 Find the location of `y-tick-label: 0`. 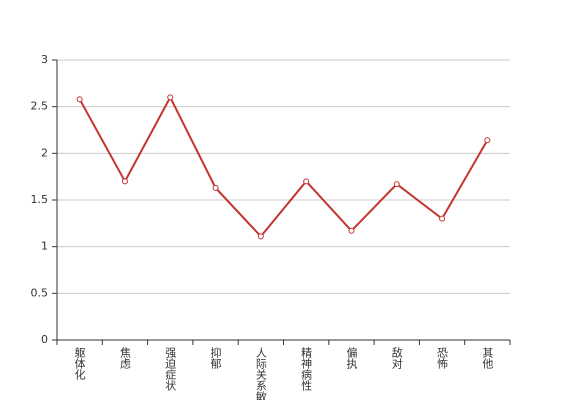

y-tick-label: 0 is located at coordinates (44, 339).